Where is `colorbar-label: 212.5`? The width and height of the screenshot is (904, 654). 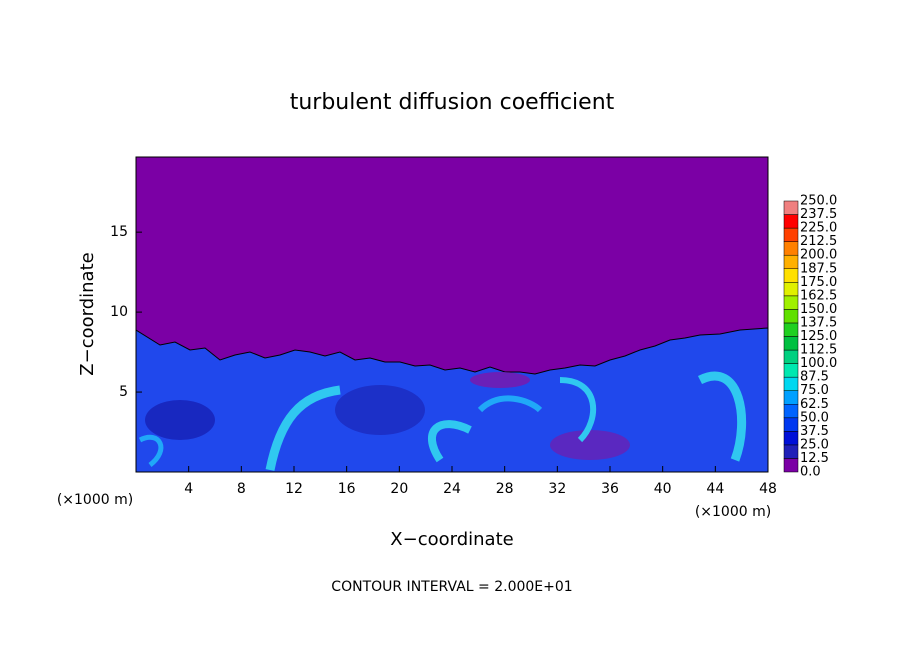 colorbar-label: 212.5 is located at coordinates (818, 241).